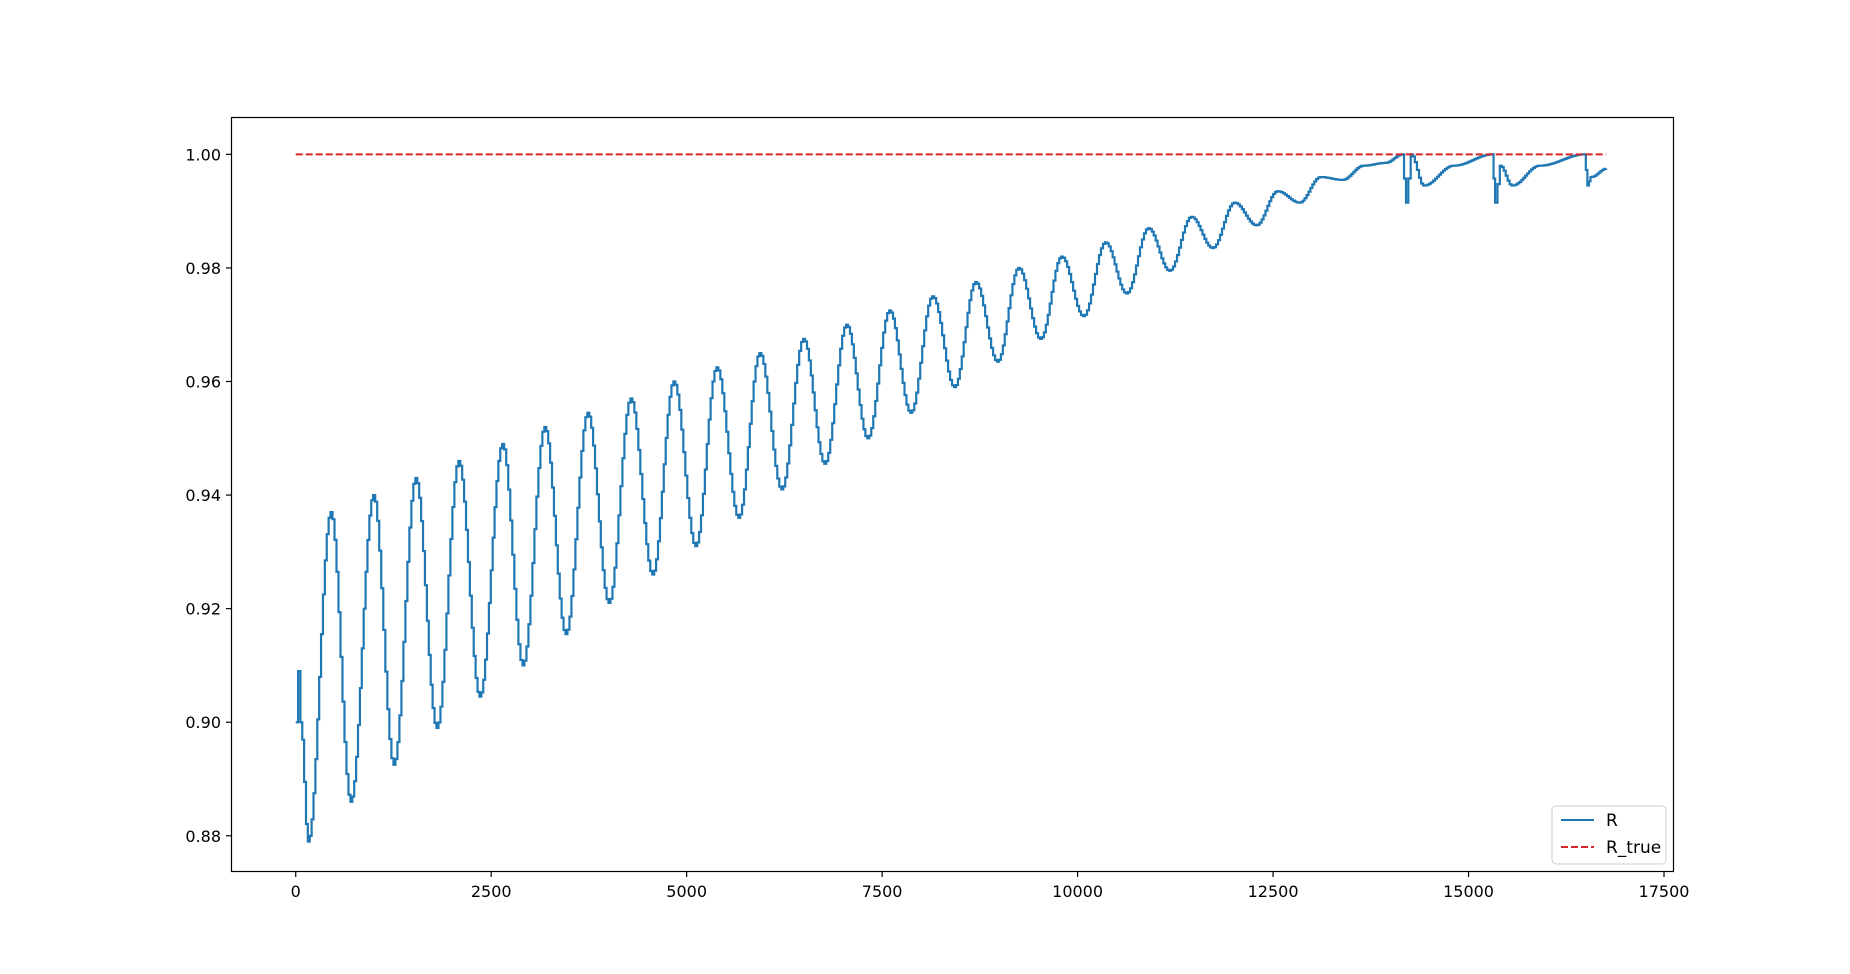  What do you see at coordinates (1612, 821) in the screenshot?
I see `legend-label-r: R` at bounding box center [1612, 821].